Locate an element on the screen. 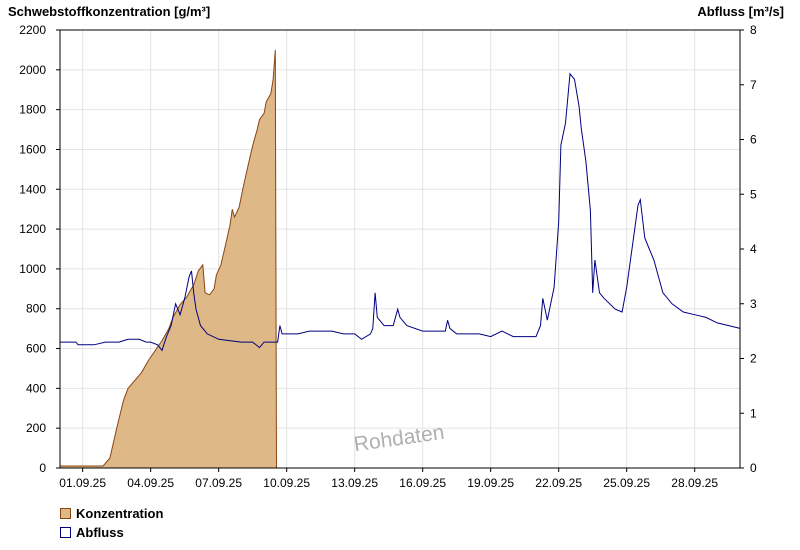 The height and width of the screenshot is (550, 800). legend-item-abfluss: Abfluss is located at coordinates (111, 532).